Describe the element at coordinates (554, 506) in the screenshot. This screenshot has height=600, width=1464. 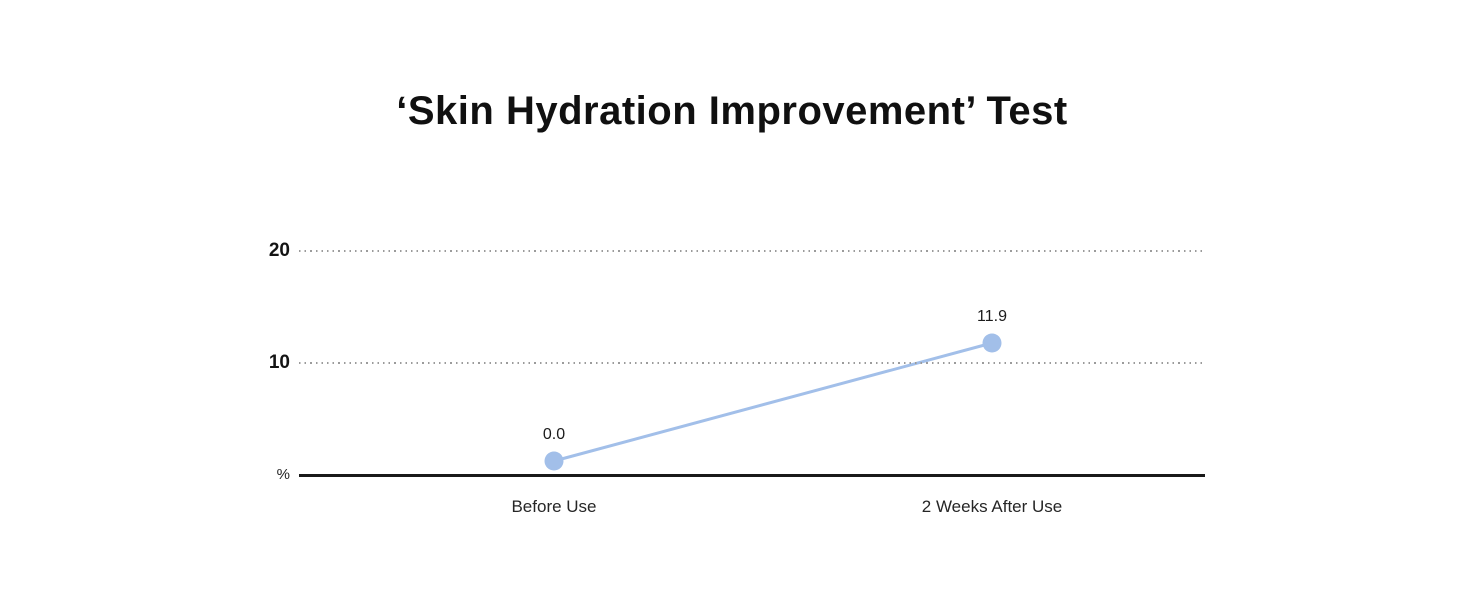
I see `x-category-label: Before Use` at that location.